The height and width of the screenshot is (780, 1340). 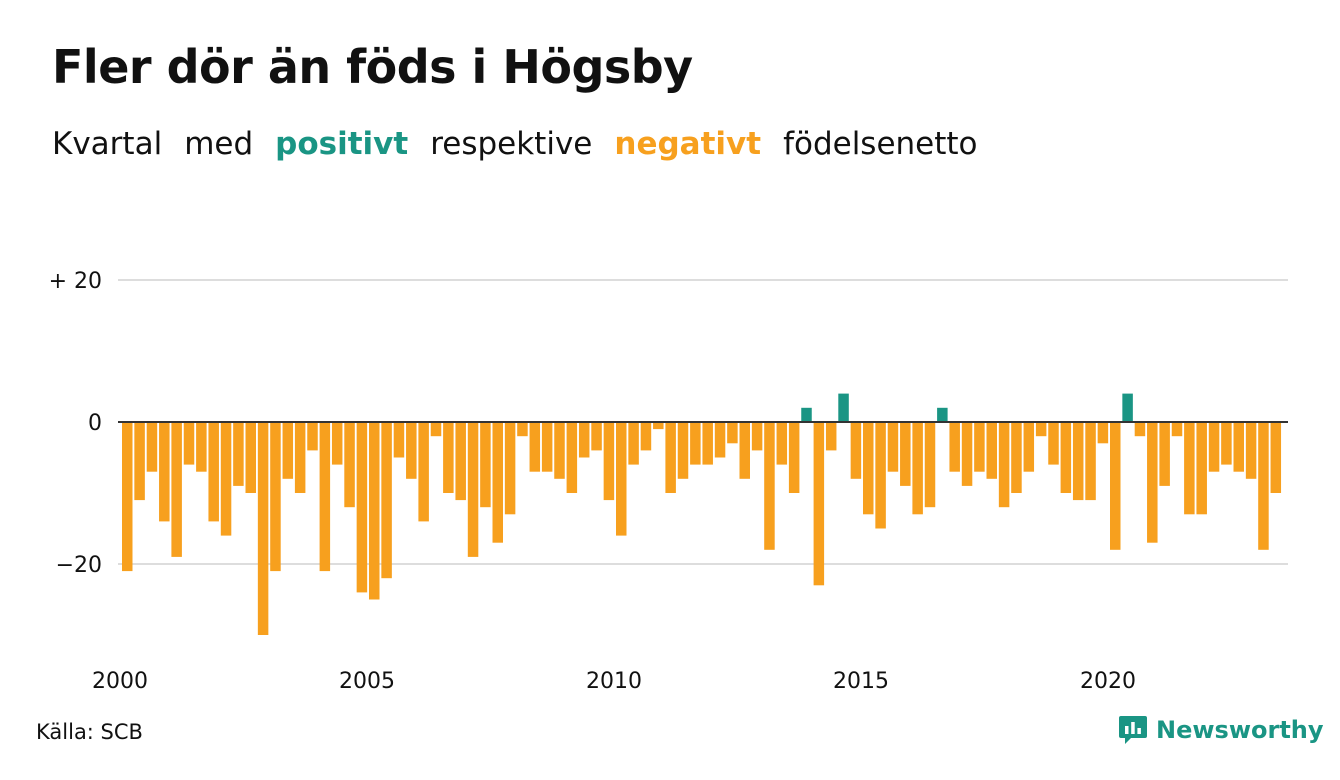 What do you see at coordinates (120, 681) in the screenshot?
I see `x-tick-label: 2000` at bounding box center [120, 681].